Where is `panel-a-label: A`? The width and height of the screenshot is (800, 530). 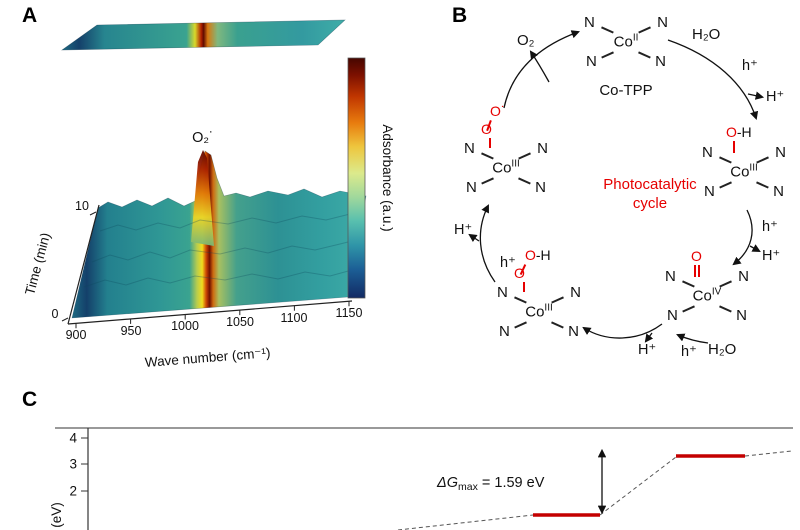
panel-a-label: A is located at coordinates (30, 15).